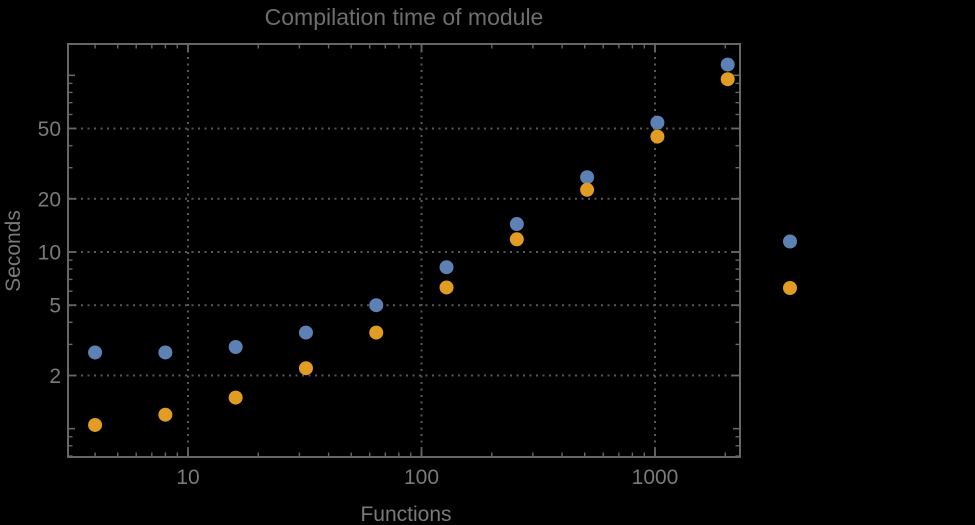 This screenshot has height=525, width=975. I want to click on x-tick-label: 100, so click(421, 477).